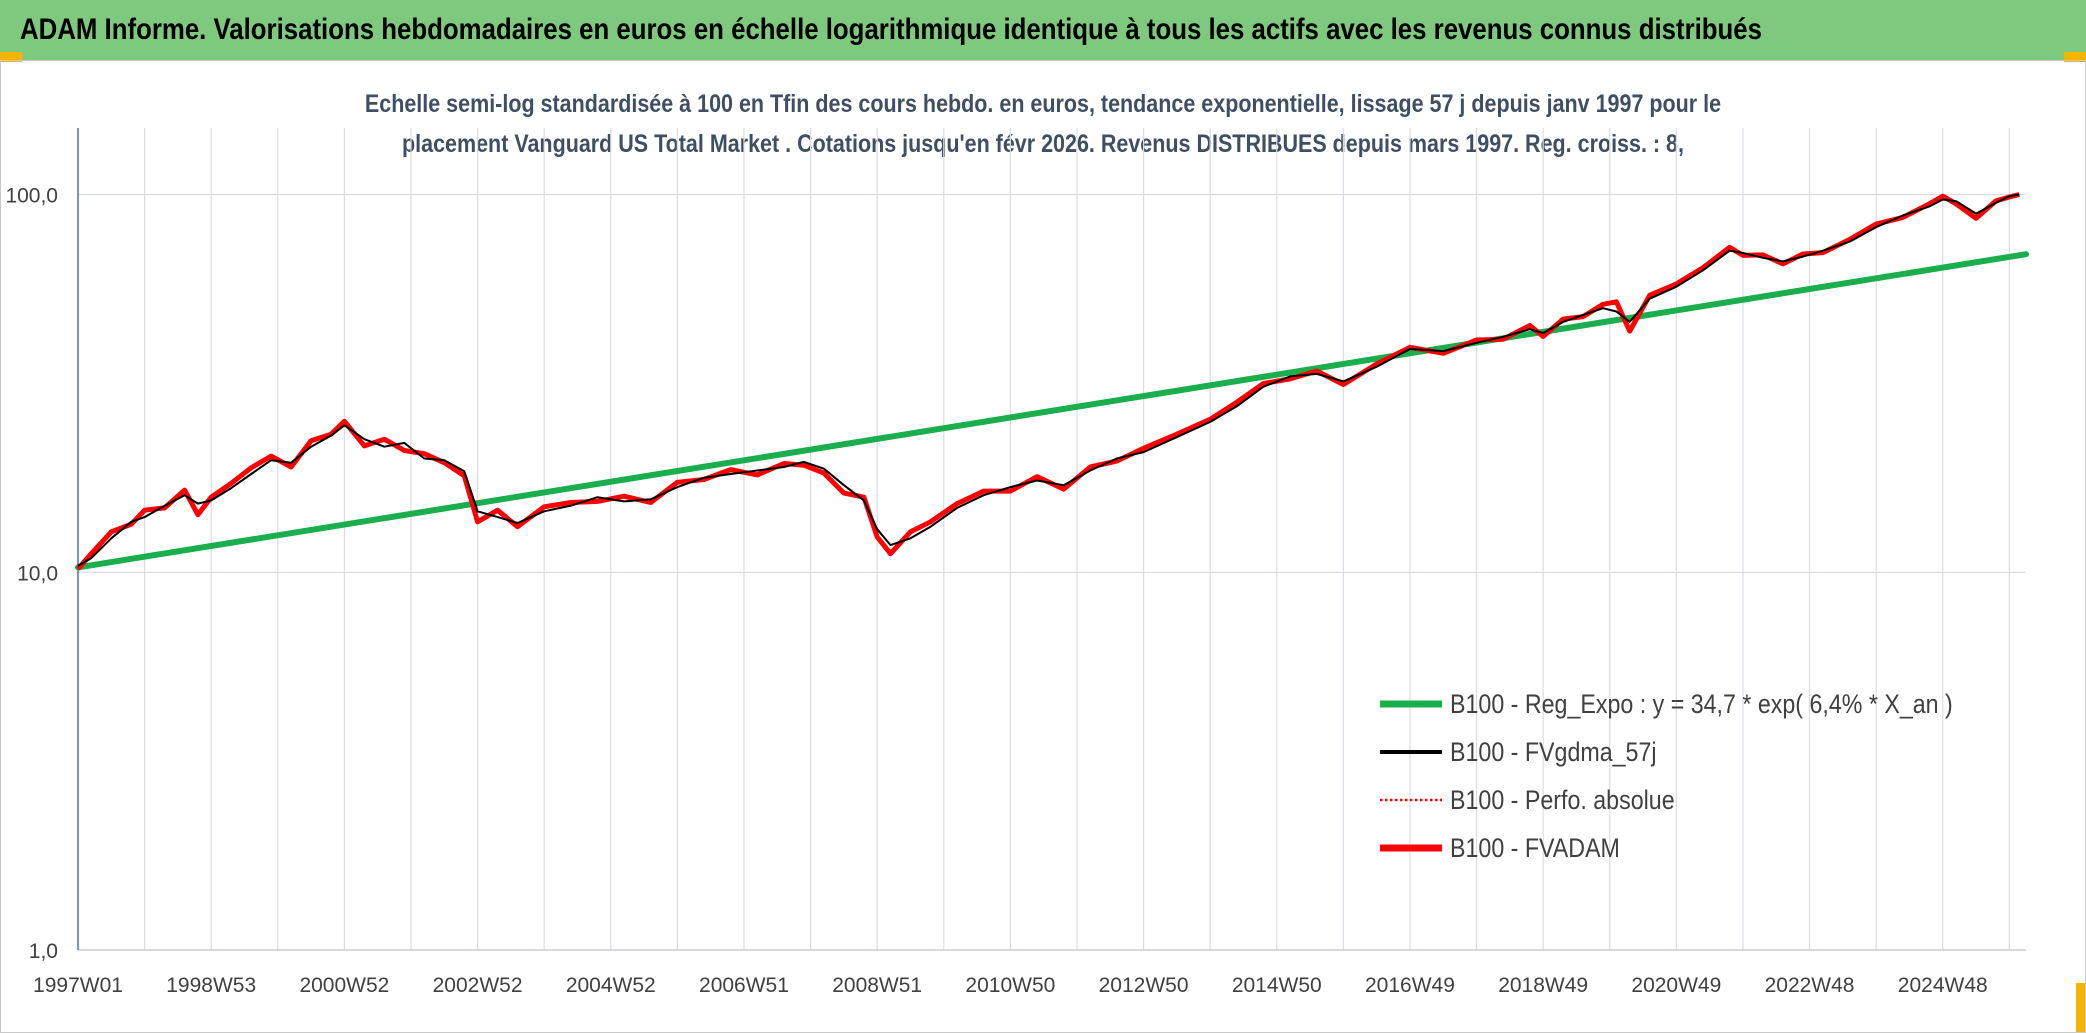 Image resolution: width=2086 pixels, height=1033 pixels. I want to click on x-tick-label: 2000W52, so click(344, 985).